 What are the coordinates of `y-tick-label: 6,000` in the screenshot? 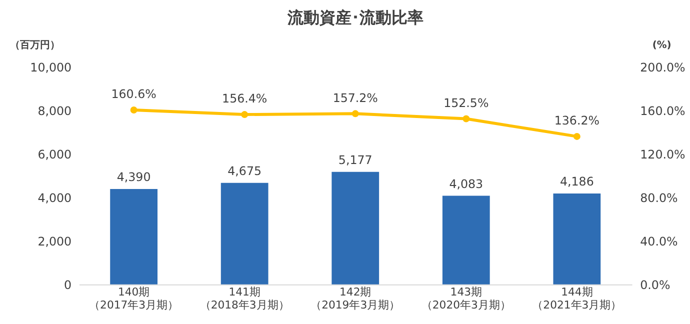 It's located at (55, 155).